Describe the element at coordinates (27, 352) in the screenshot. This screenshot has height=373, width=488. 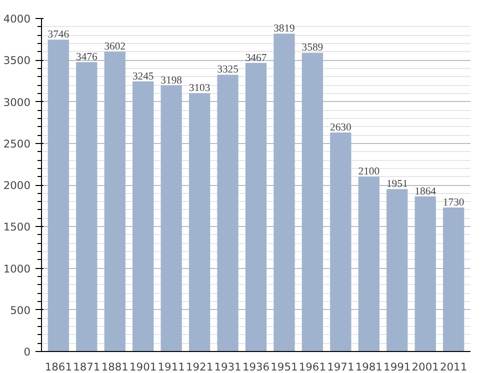
I see `y-tick-label: 0` at that location.